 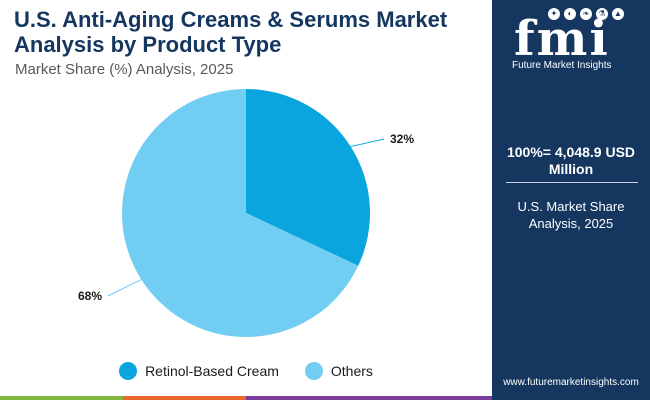 I want to click on legend-swatch-retinol, so click(x=128, y=371).